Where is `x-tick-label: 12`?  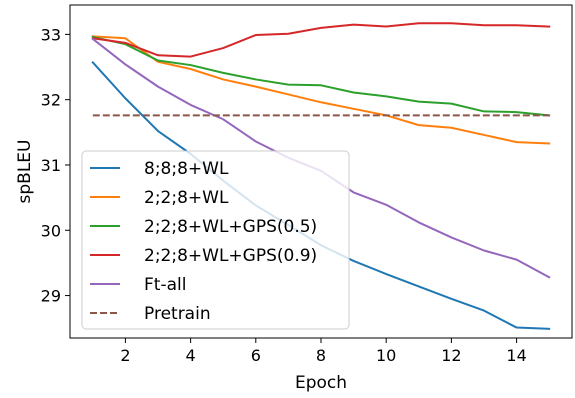
x-tick-label: 12 is located at coordinates (451, 355).